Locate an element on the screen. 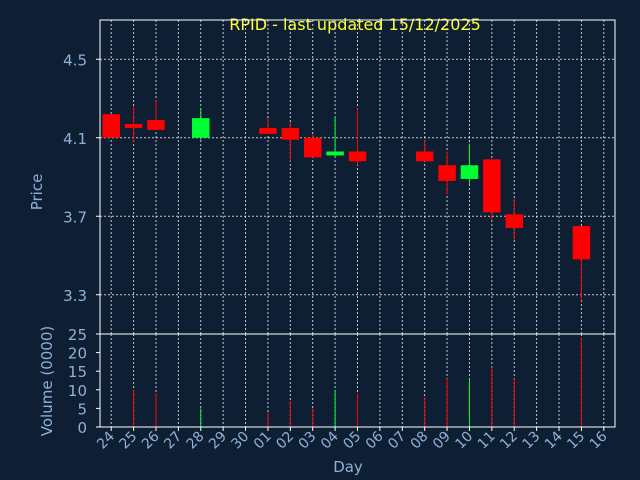 The width and height of the screenshot is (640, 480). y-tick-label: 4.5 is located at coordinates (75, 60).